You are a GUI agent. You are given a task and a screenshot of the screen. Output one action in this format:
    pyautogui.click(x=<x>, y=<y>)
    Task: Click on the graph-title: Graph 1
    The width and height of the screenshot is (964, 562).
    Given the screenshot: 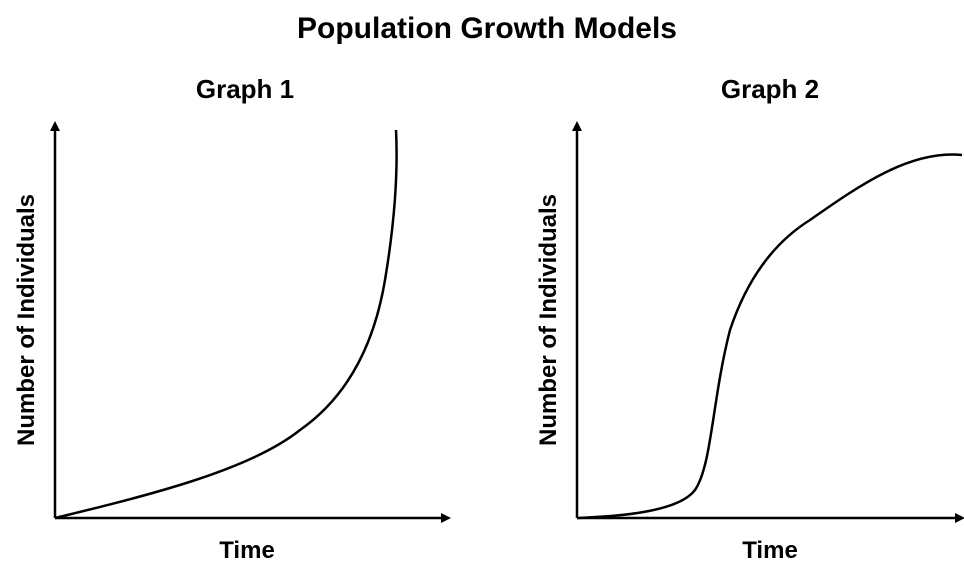 What is the action you would take?
    pyautogui.click(x=245, y=89)
    